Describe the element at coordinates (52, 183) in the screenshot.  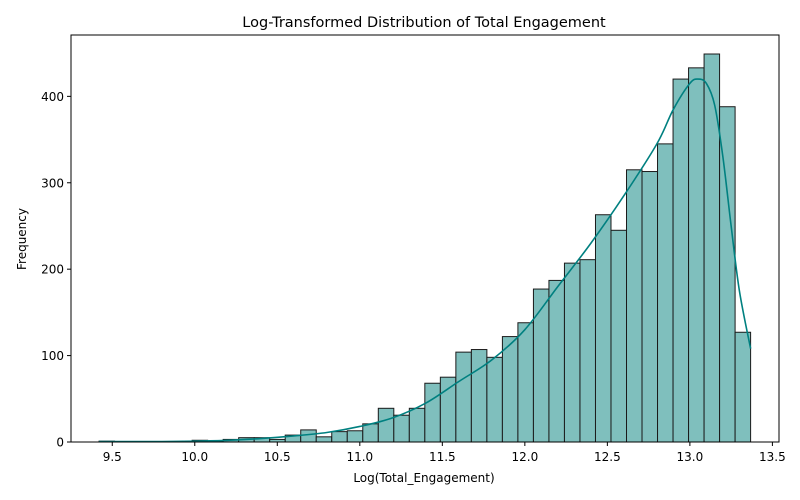
I see `y-tick-label: 300` at that location.